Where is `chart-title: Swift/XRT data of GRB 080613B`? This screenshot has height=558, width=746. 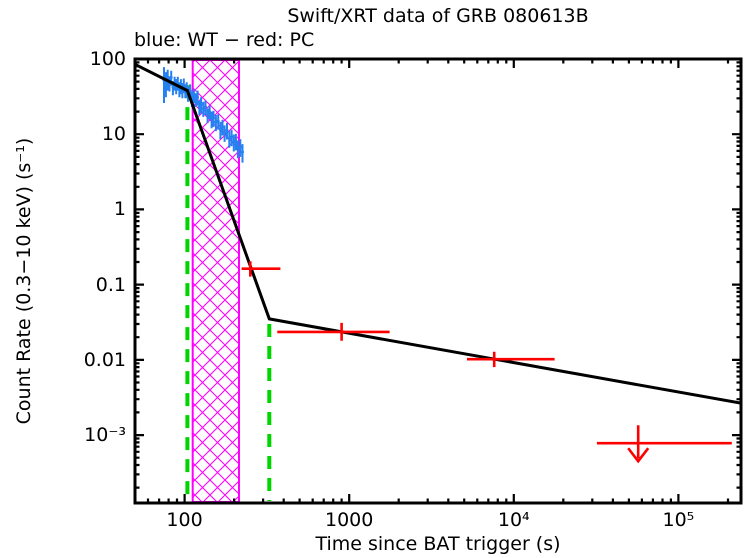 chart-title: Swift/XRT data of GRB 080613B is located at coordinates (438, 16).